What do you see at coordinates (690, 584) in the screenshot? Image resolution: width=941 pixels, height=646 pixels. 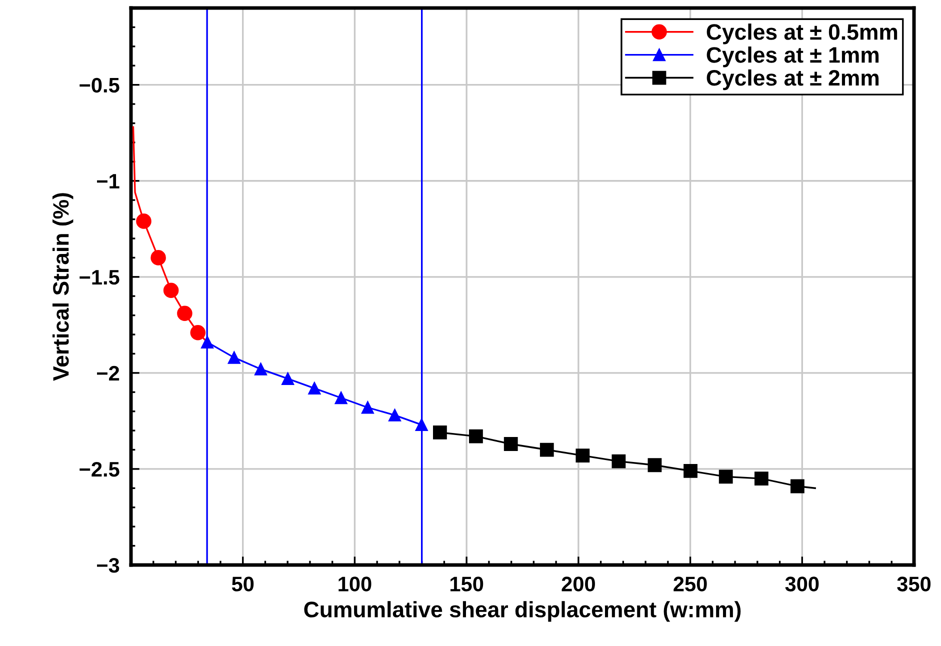 I see `x-tick-label: 250` at bounding box center [690, 584].